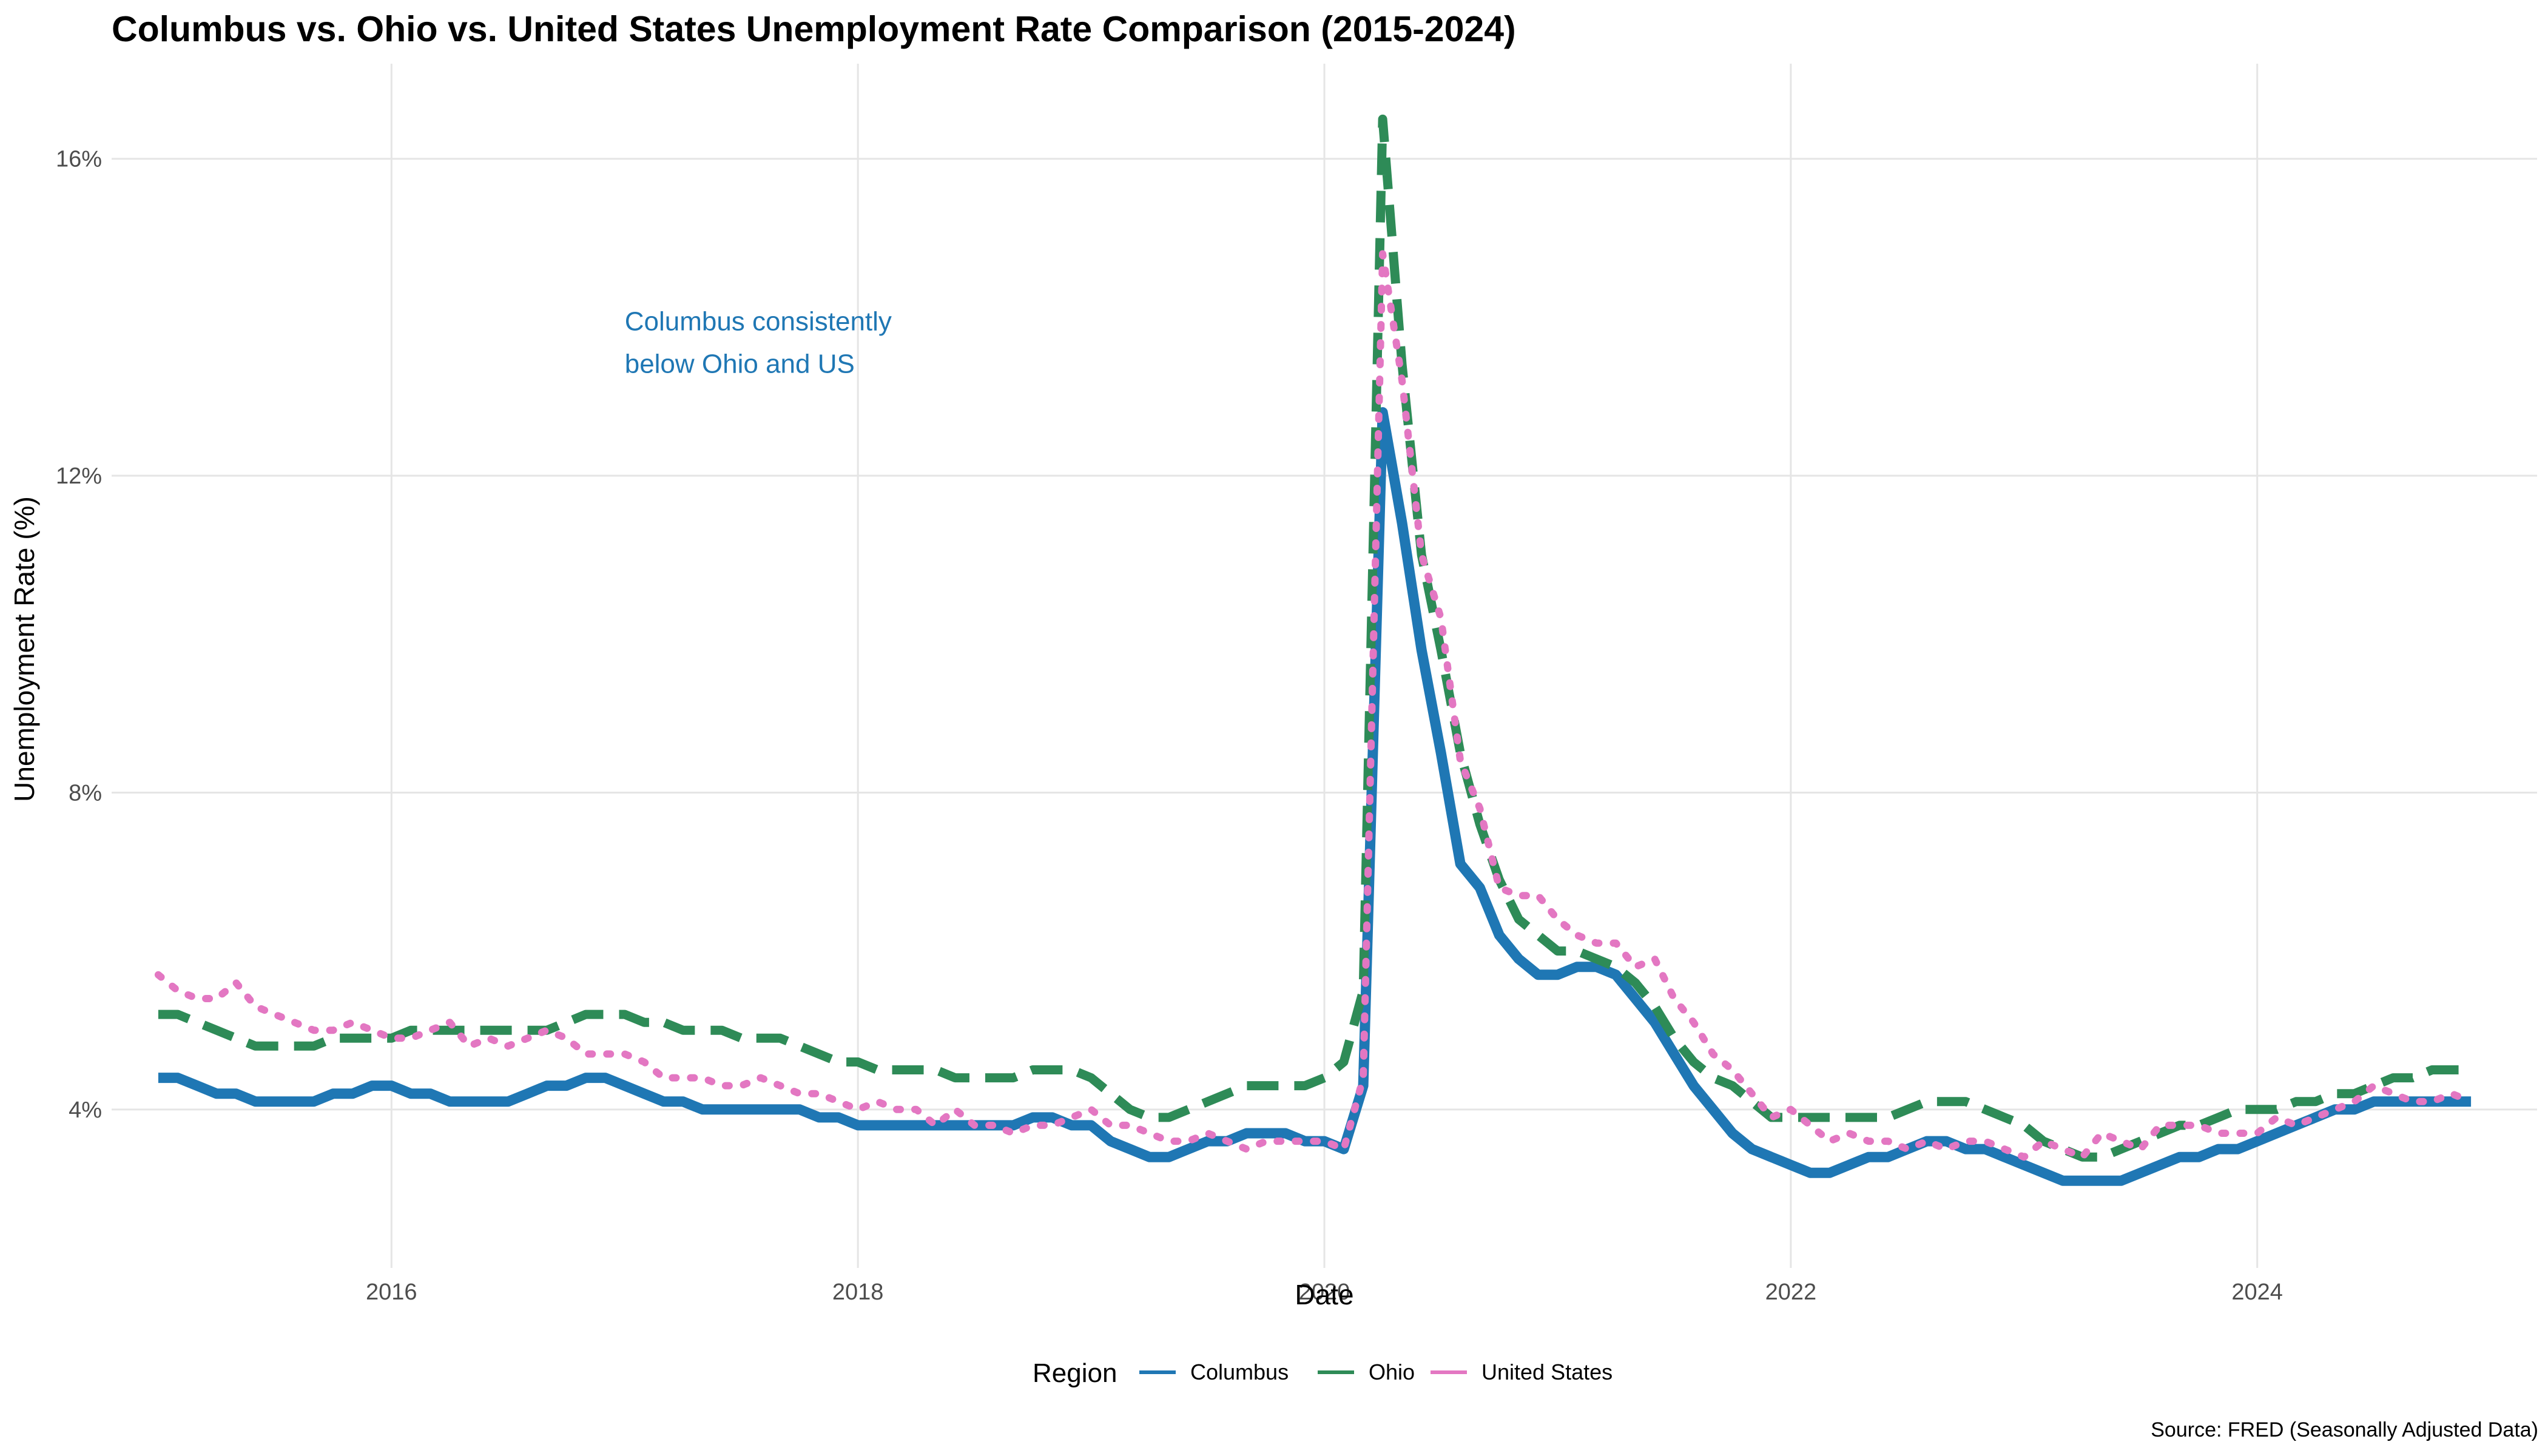 The image size is (2548, 1456). I want to click on y-tick-label: 8%, so click(85, 793).